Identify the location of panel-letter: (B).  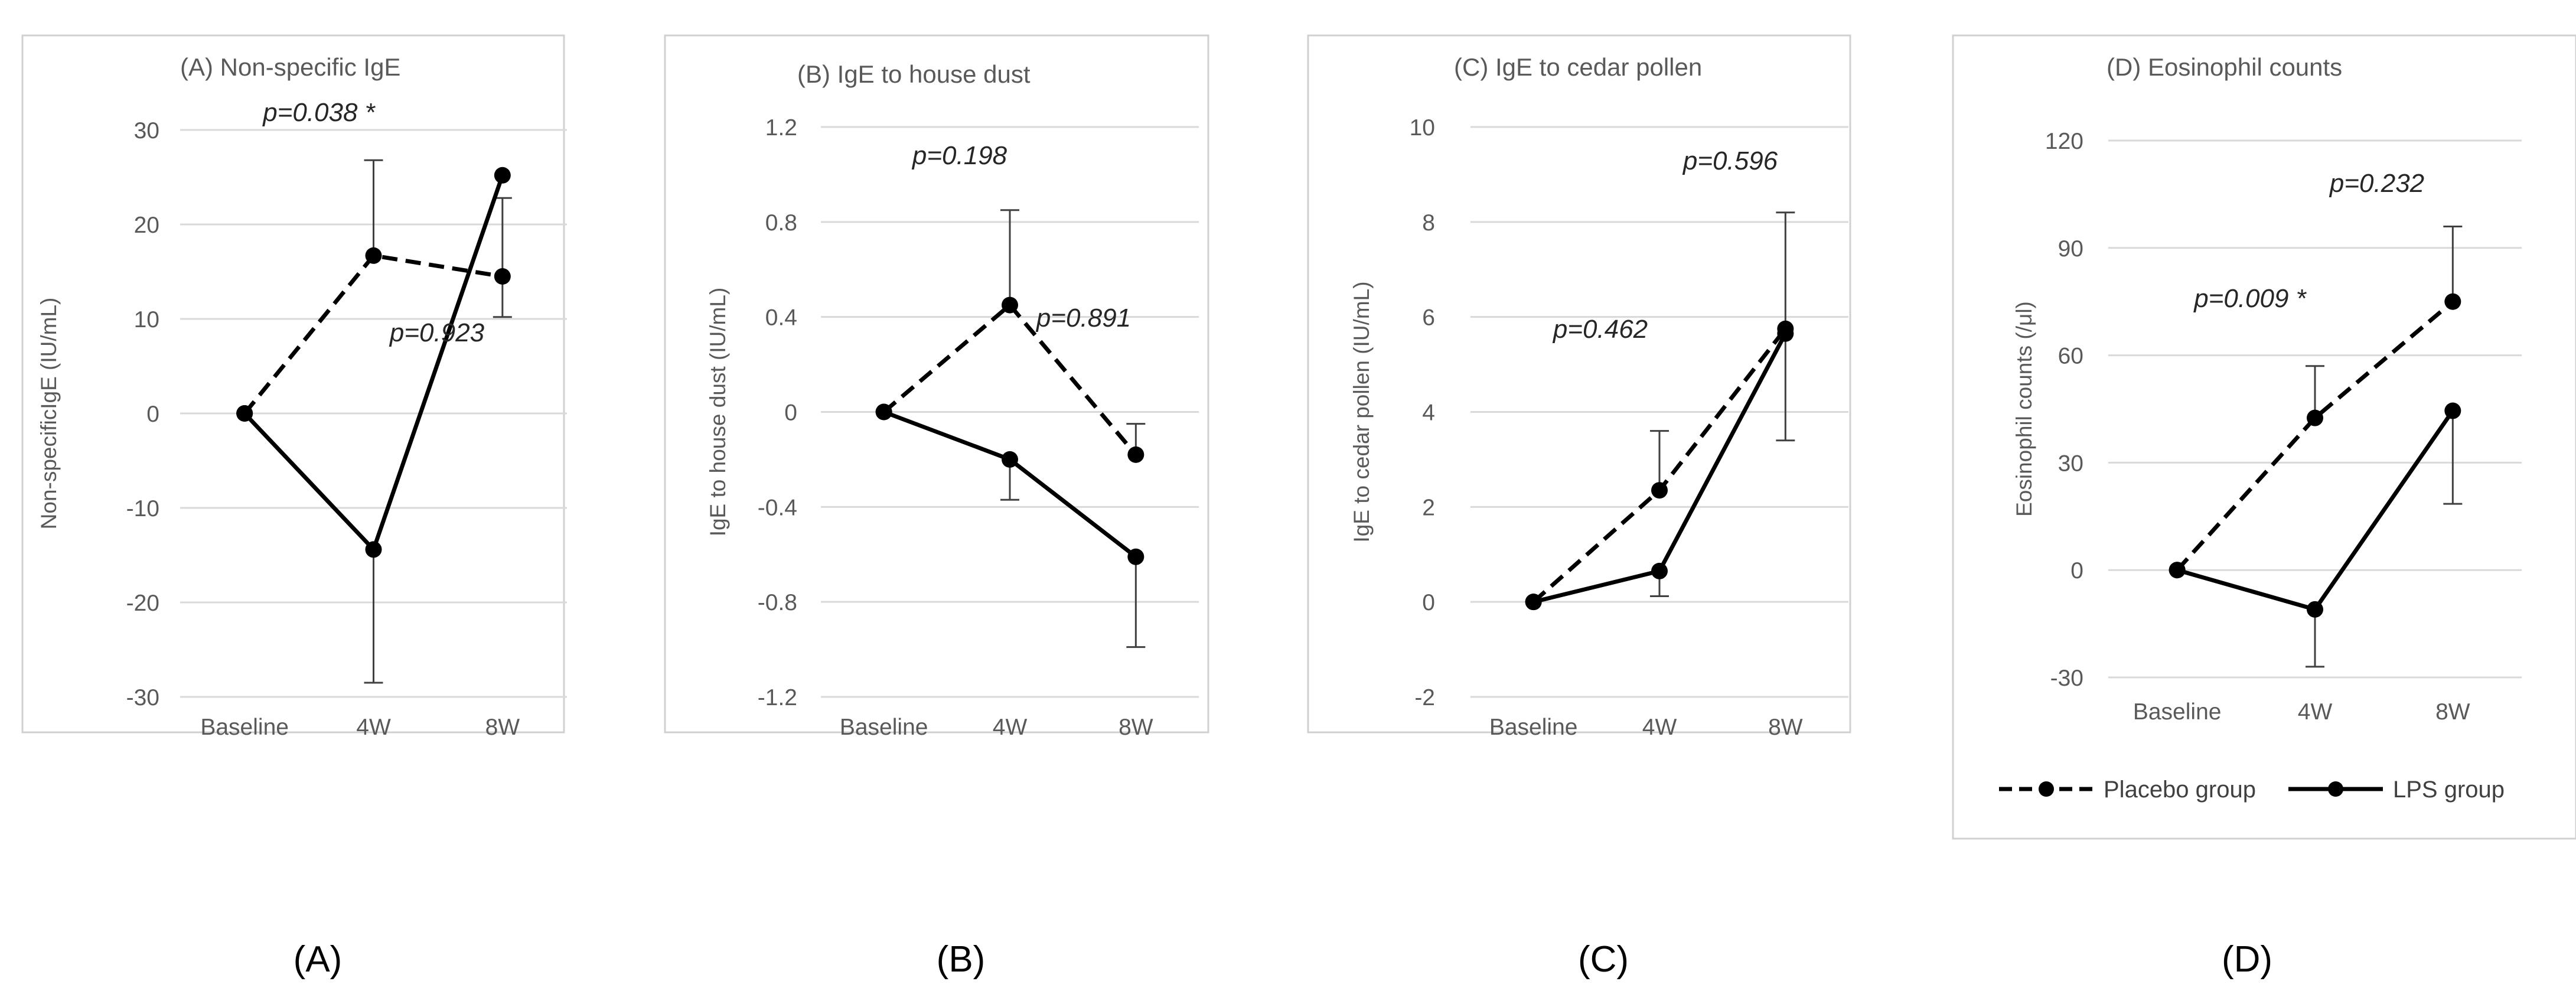
(962, 960).